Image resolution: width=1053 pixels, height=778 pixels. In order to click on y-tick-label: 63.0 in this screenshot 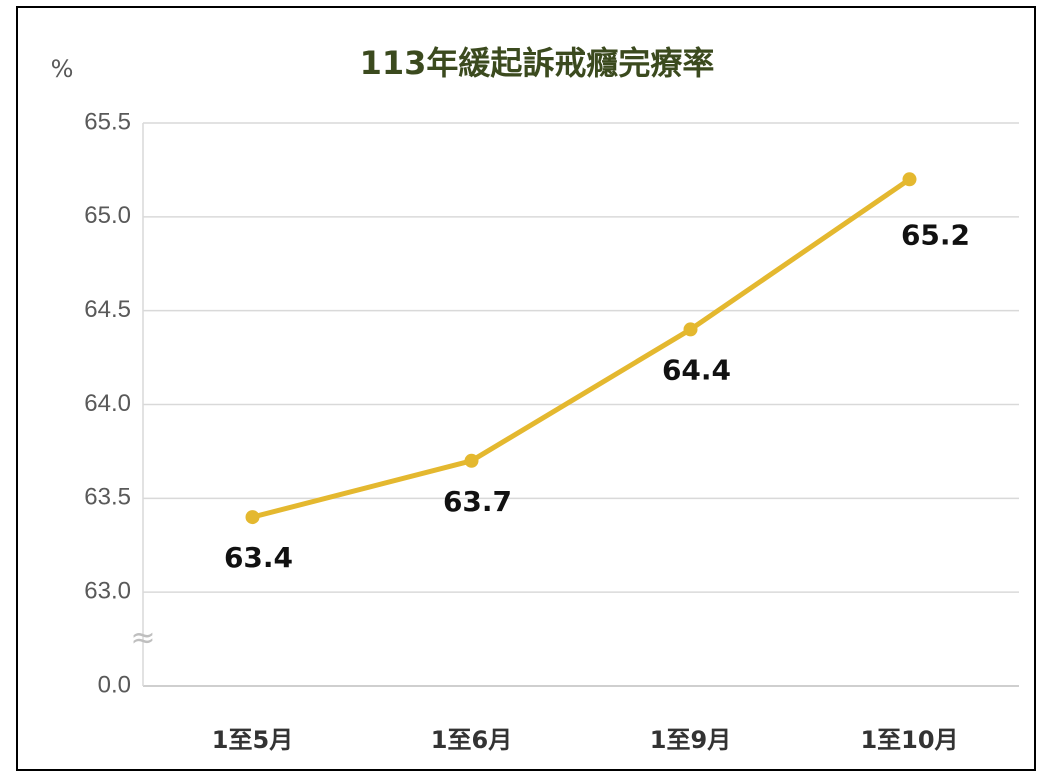, I will do `click(107, 591)`.